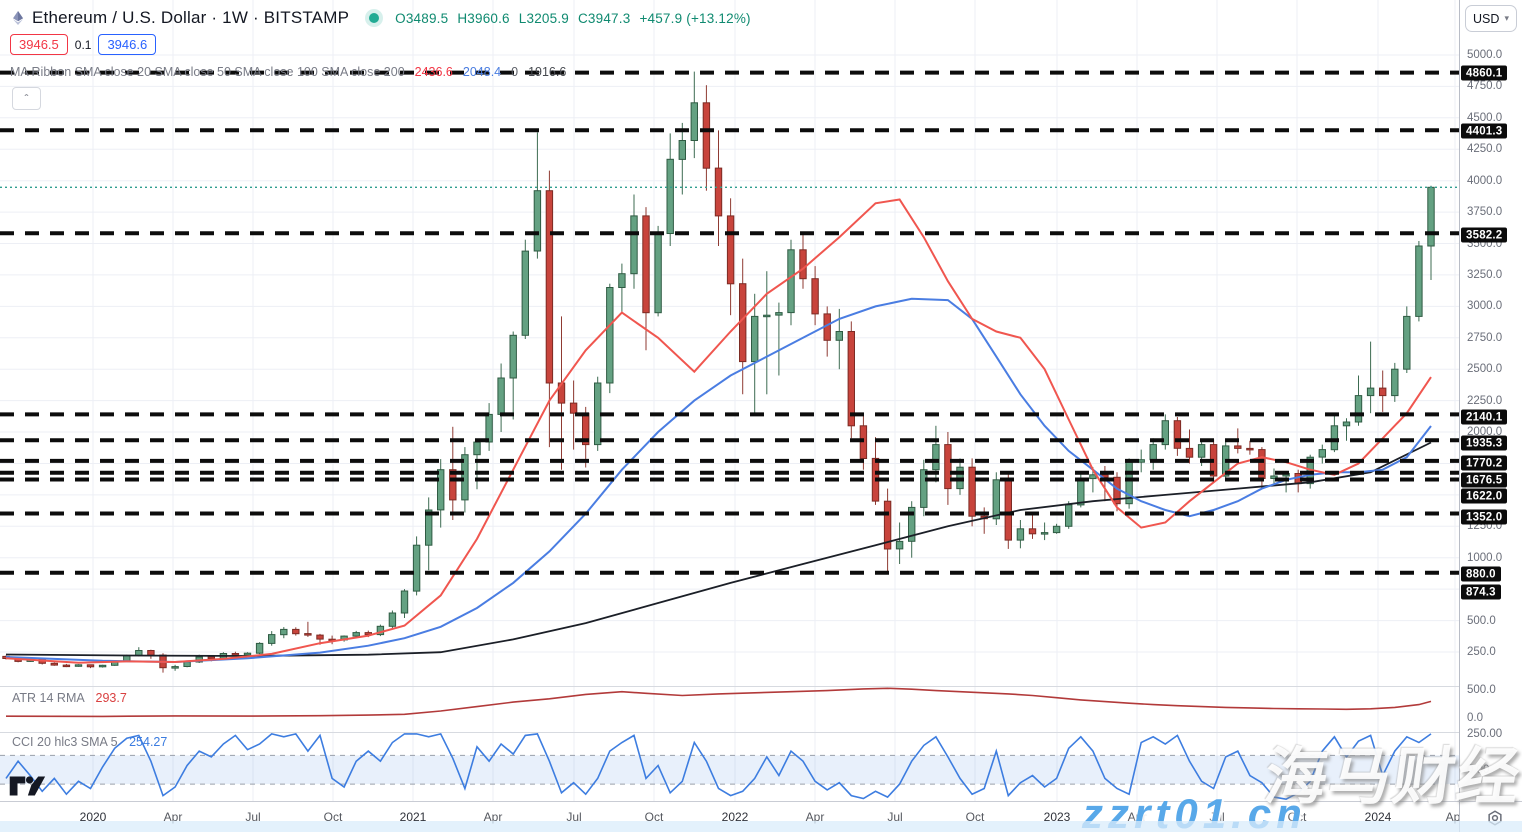 This screenshot has width=1522, height=832. I want to click on open-value: O3489.5, so click(422, 18).